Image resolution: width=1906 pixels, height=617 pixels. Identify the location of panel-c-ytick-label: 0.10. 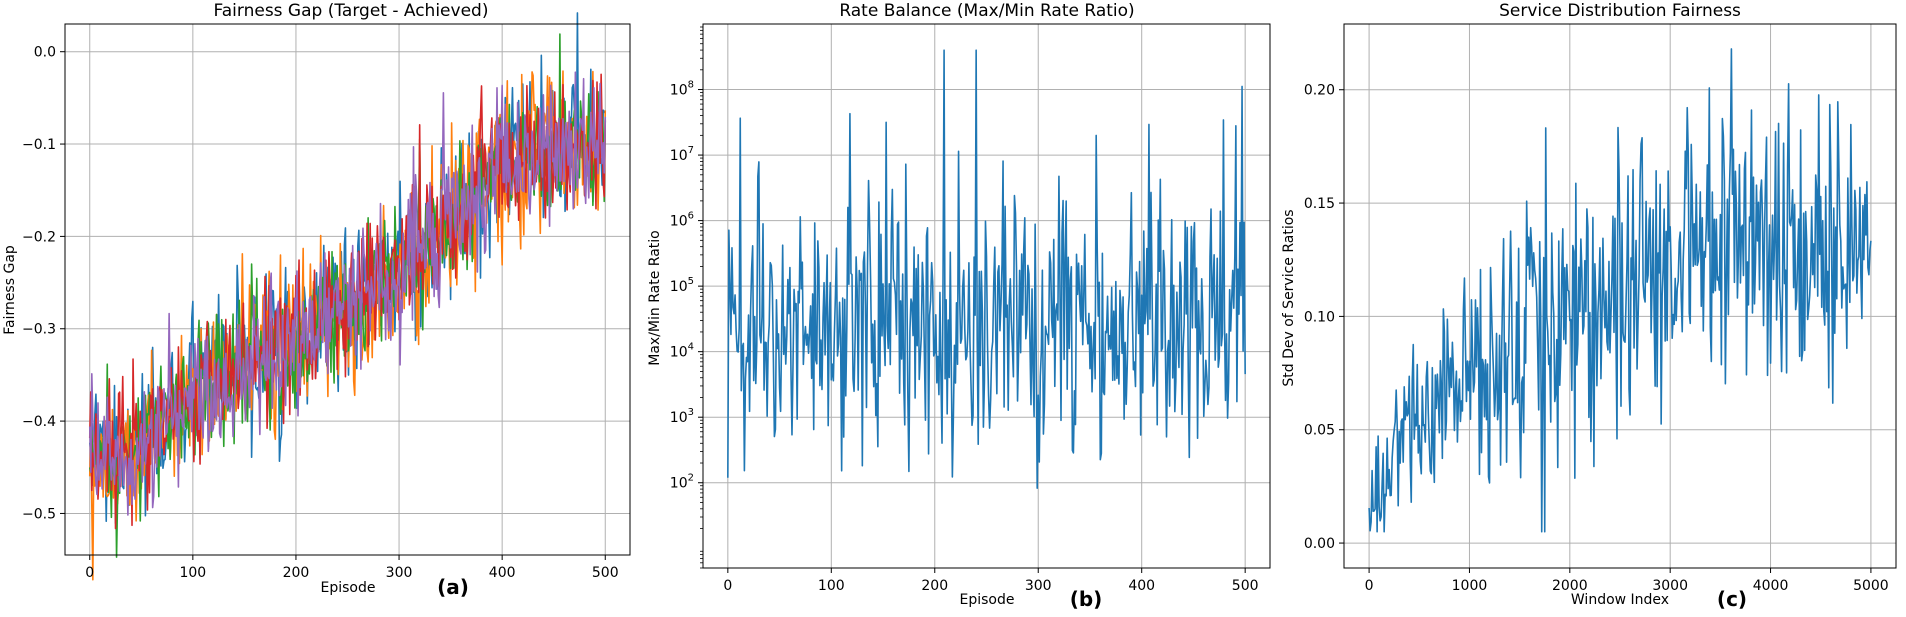
(1319, 317).